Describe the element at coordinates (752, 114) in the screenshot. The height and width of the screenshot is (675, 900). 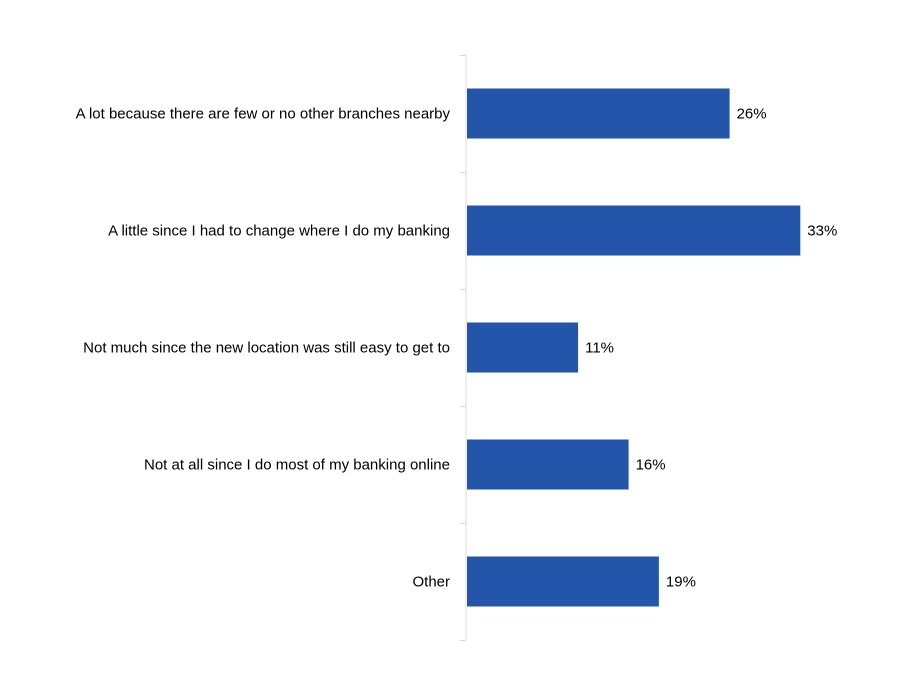
I see `data-label: 26%` at that location.